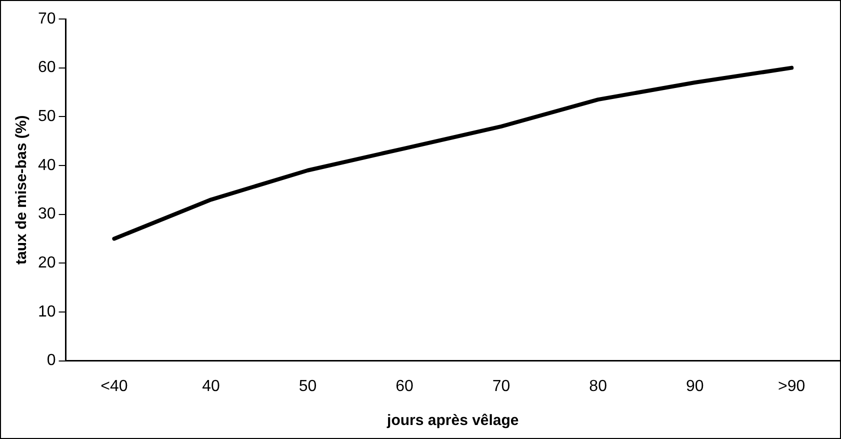 This screenshot has width=841, height=439. I want to click on x-tick-label: 70, so click(501, 386).